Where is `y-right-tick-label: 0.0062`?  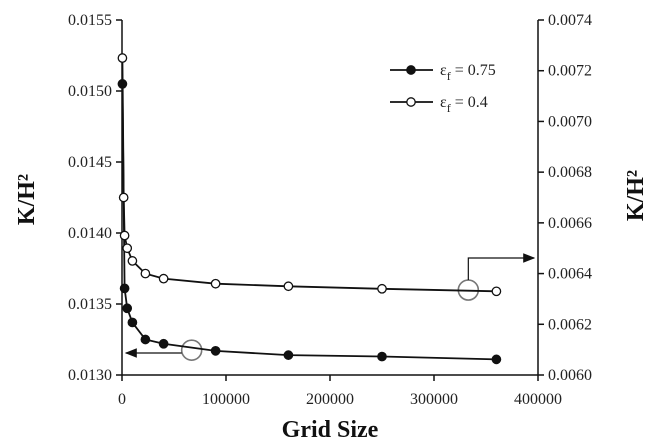
y-right-tick-label: 0.0062 is located at coordinates (570, 324).